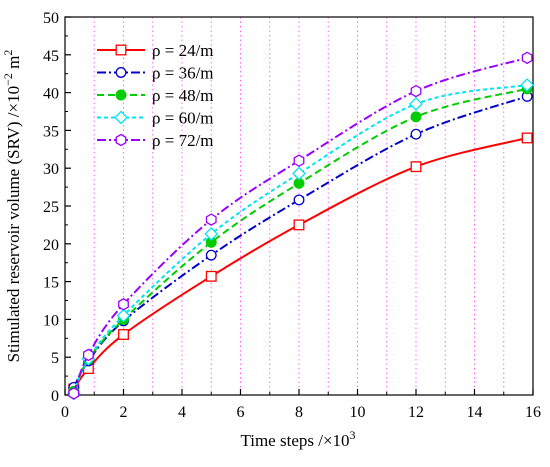 The height and width of the screenshot is (467, 550). I want to click on y-tick-label: 25, so click(51, 207).